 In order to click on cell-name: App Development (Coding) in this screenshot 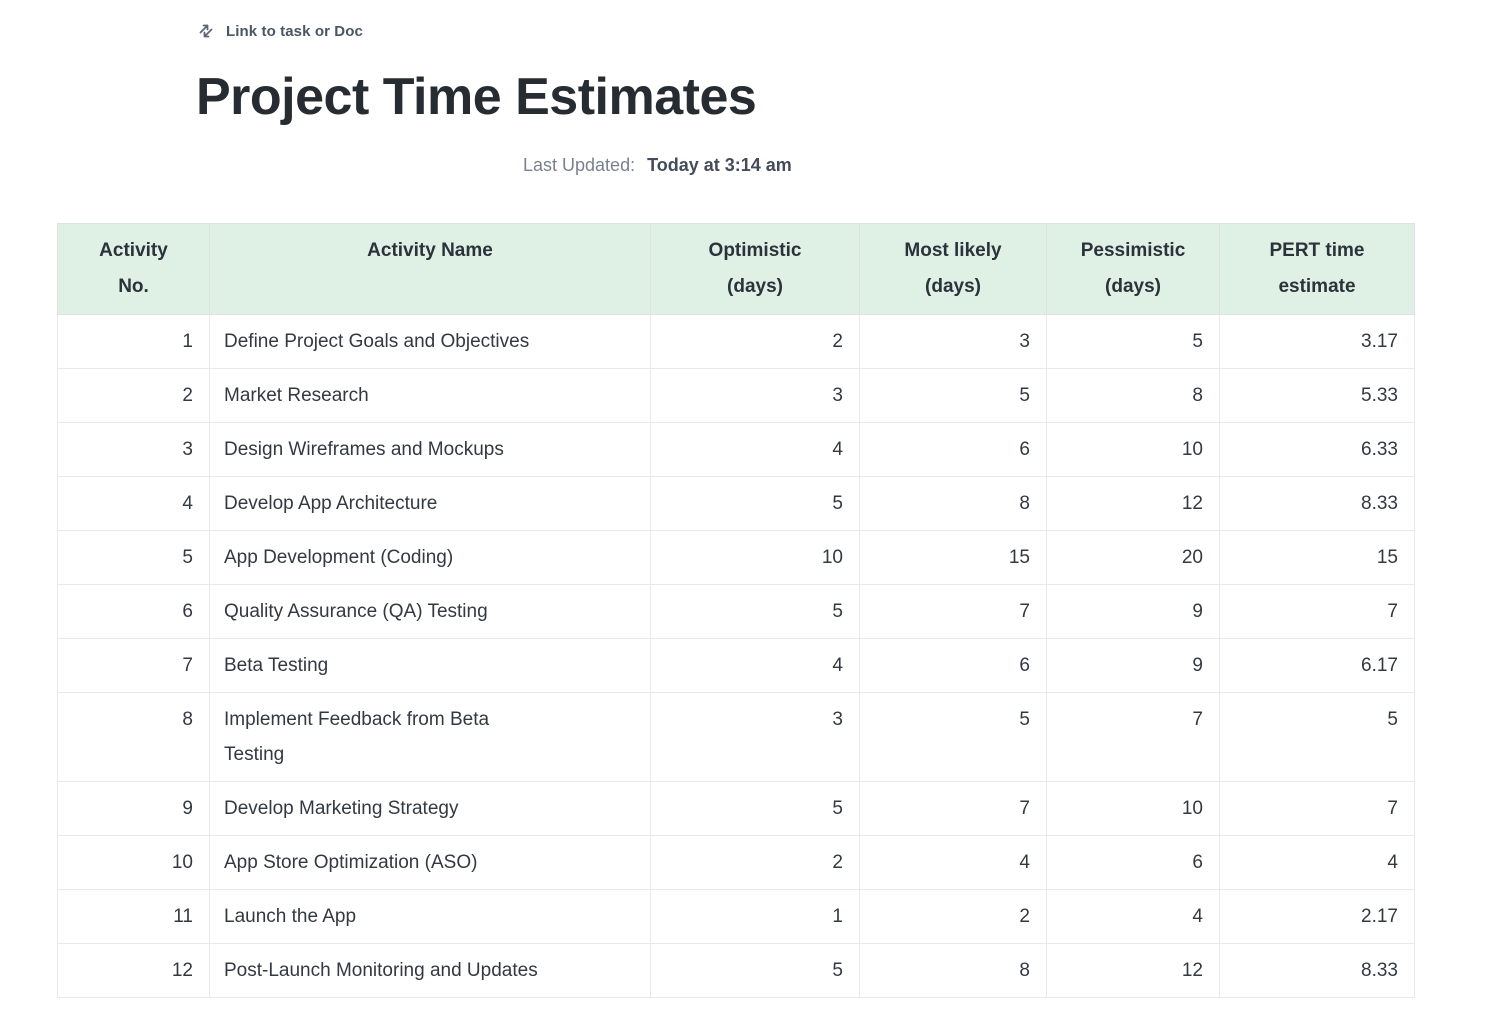, I will do `click(430, 557)`.